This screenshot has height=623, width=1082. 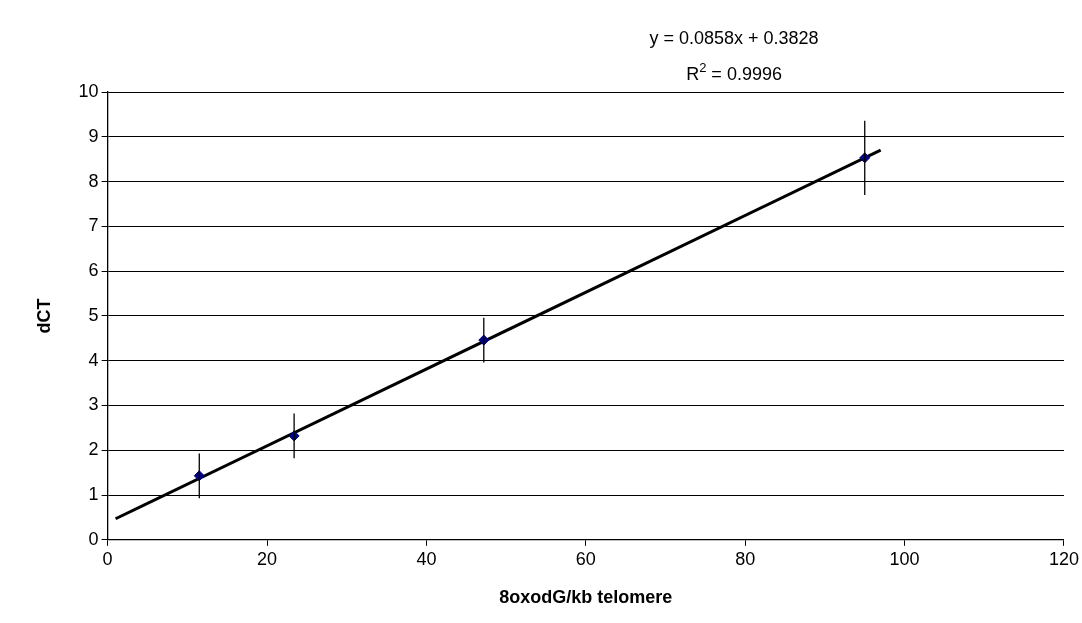 What do you see at coordinates (93, 359) in the screenshot?
I see `y-tick-label: 4` at bounding box center [93, 359].